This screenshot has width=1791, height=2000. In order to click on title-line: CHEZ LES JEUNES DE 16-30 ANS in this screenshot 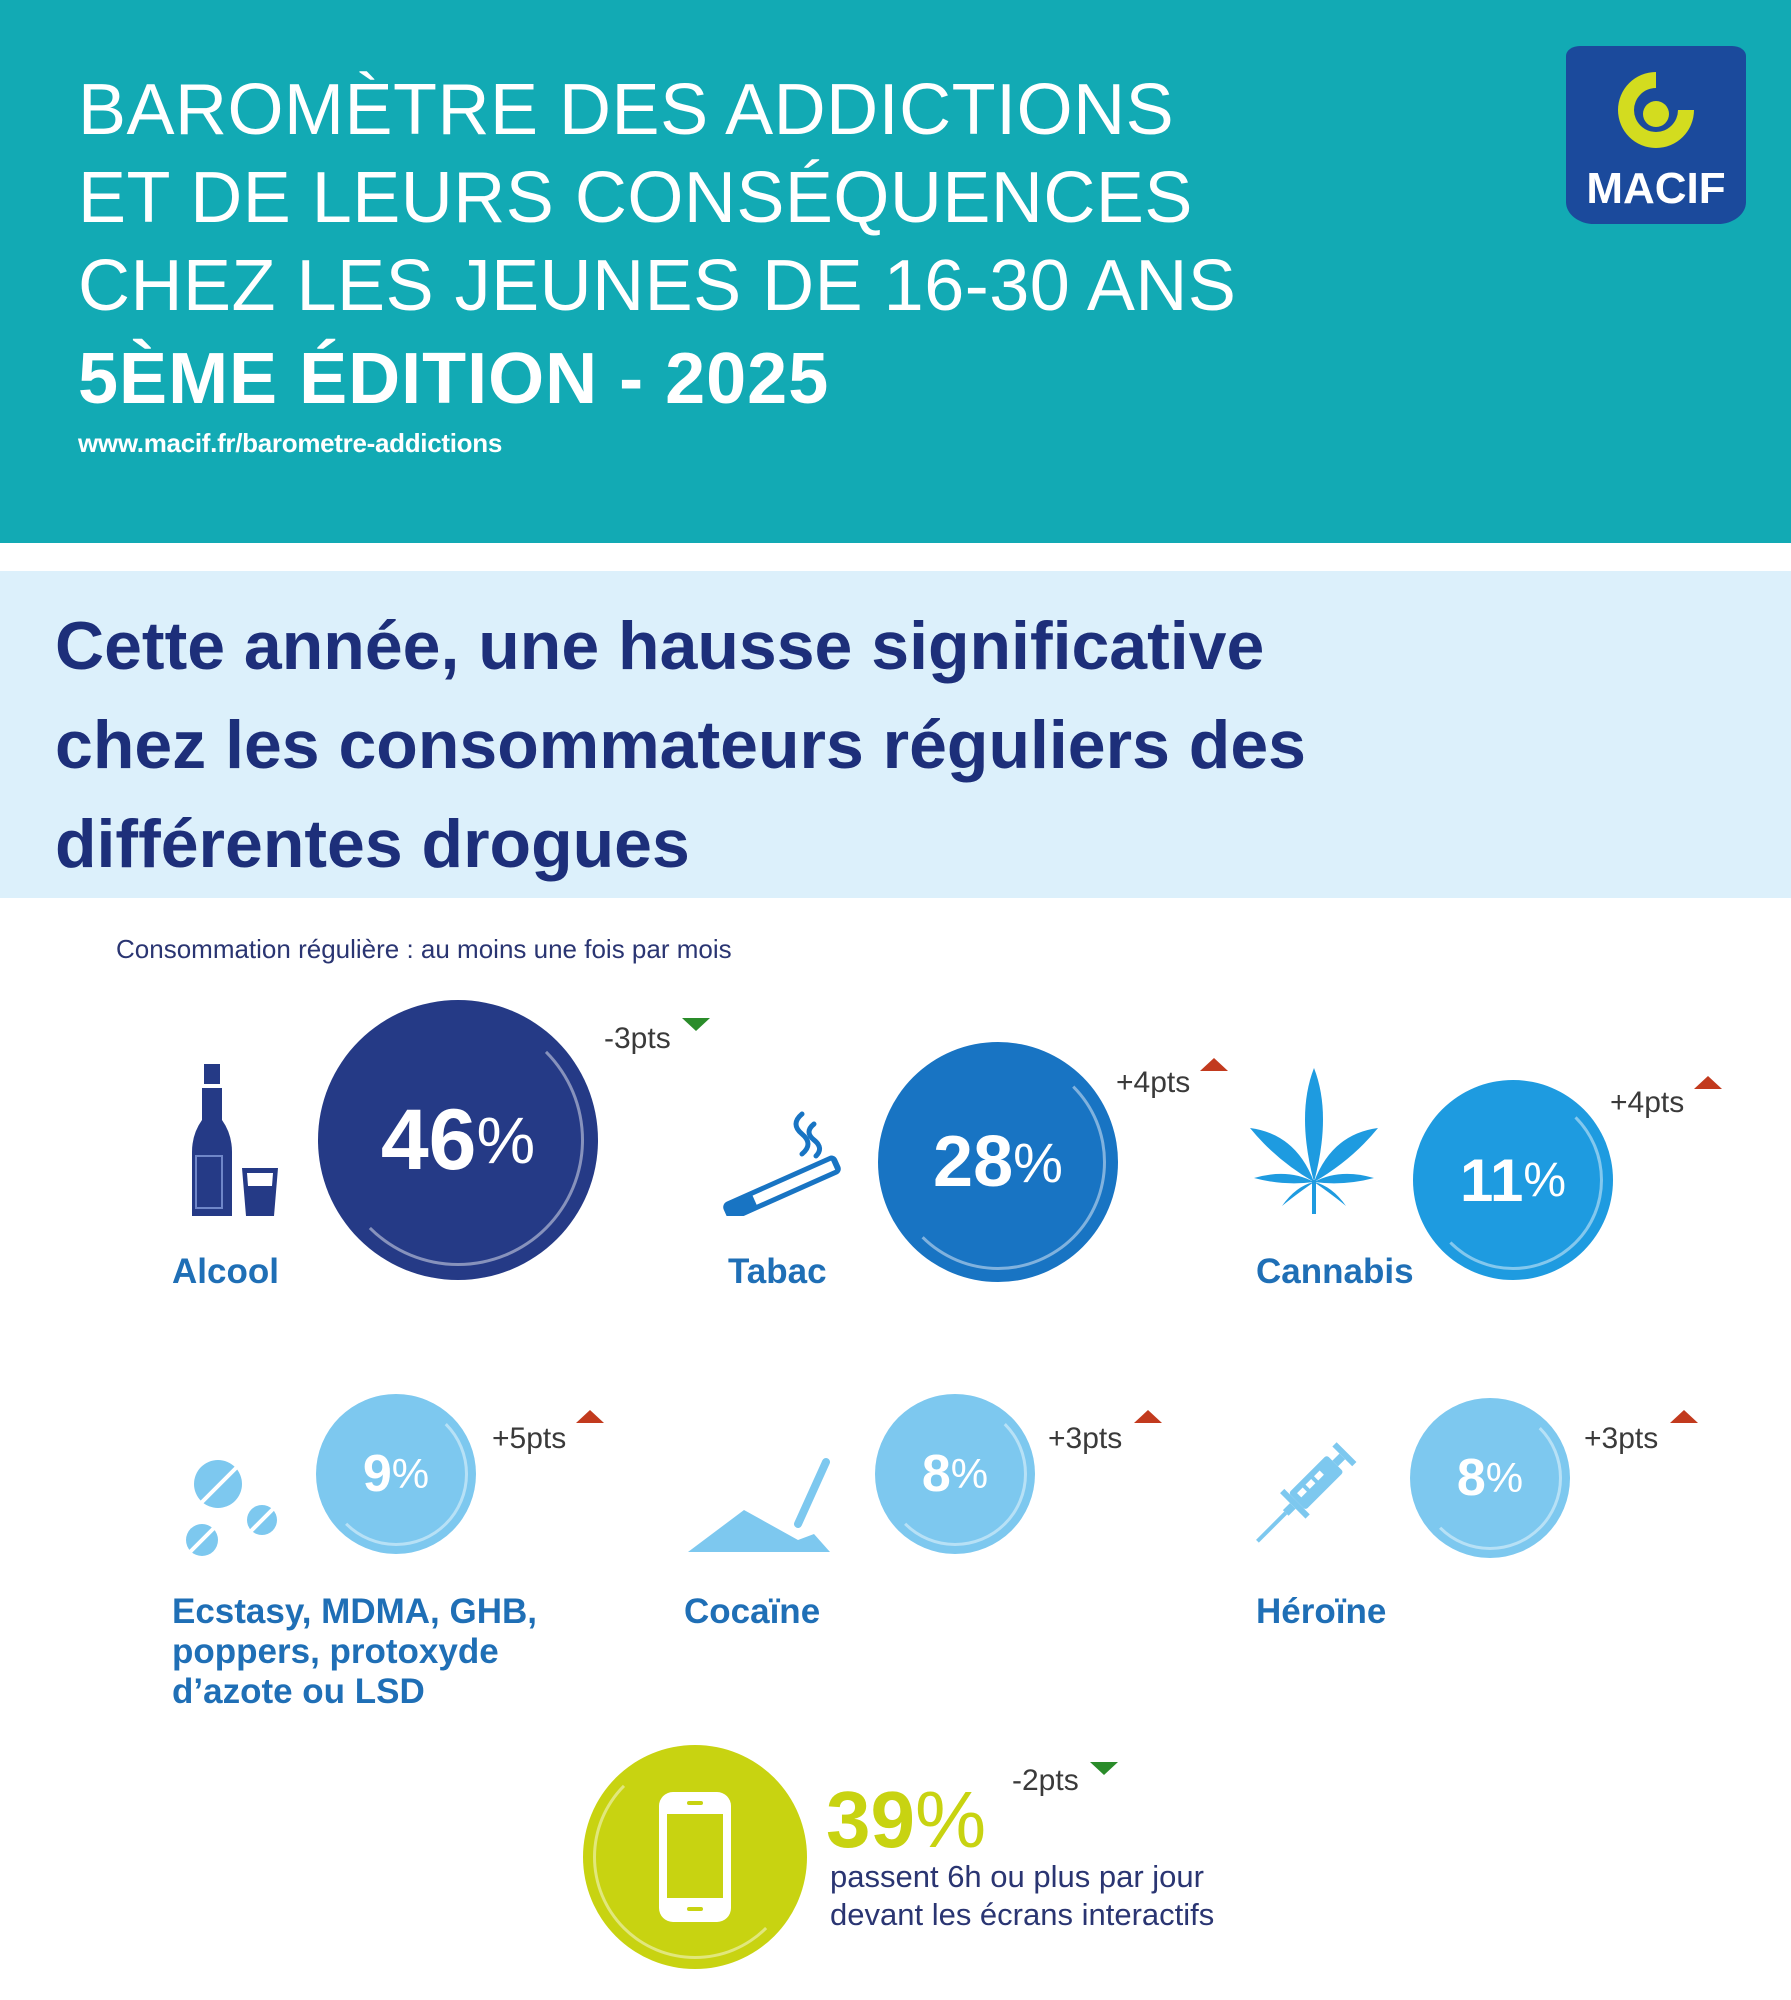, I will do `click(657, 286)`.